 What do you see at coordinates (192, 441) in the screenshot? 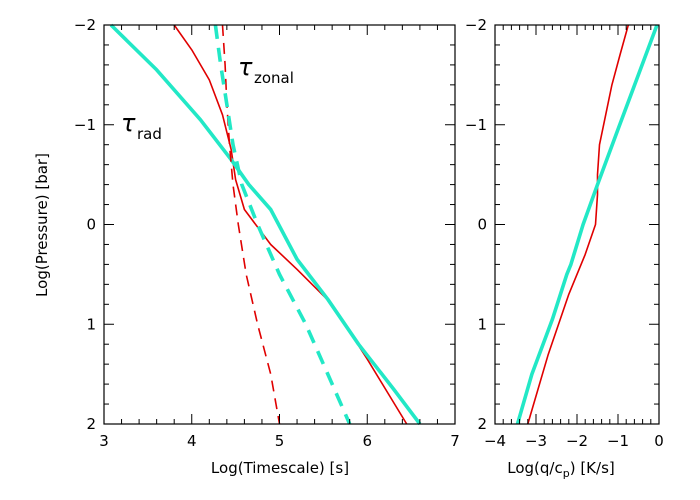
I see `timescale-x-tick-label: 4` at bounding box center [192, 441].